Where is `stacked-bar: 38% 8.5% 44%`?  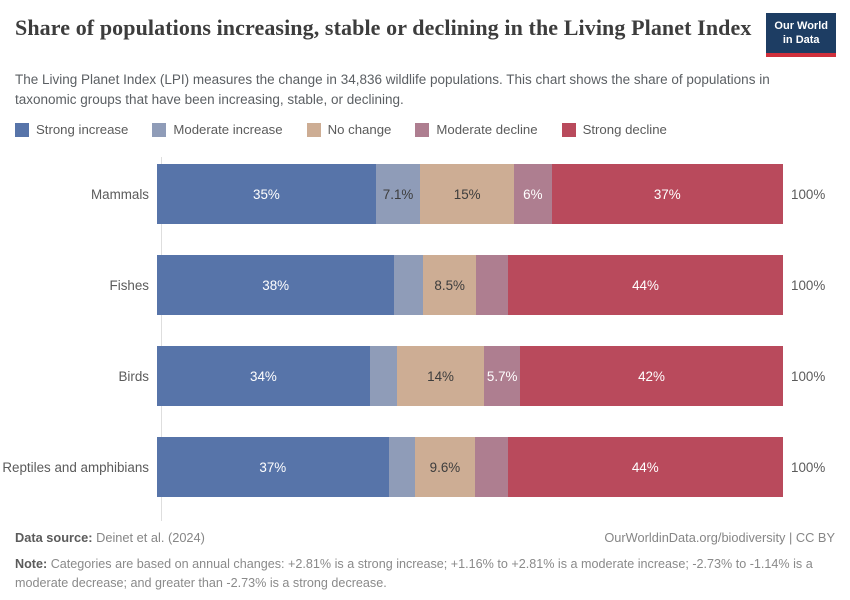
stacked-bar: 38% 8.5% 44% is located at coordinates (470, 285).